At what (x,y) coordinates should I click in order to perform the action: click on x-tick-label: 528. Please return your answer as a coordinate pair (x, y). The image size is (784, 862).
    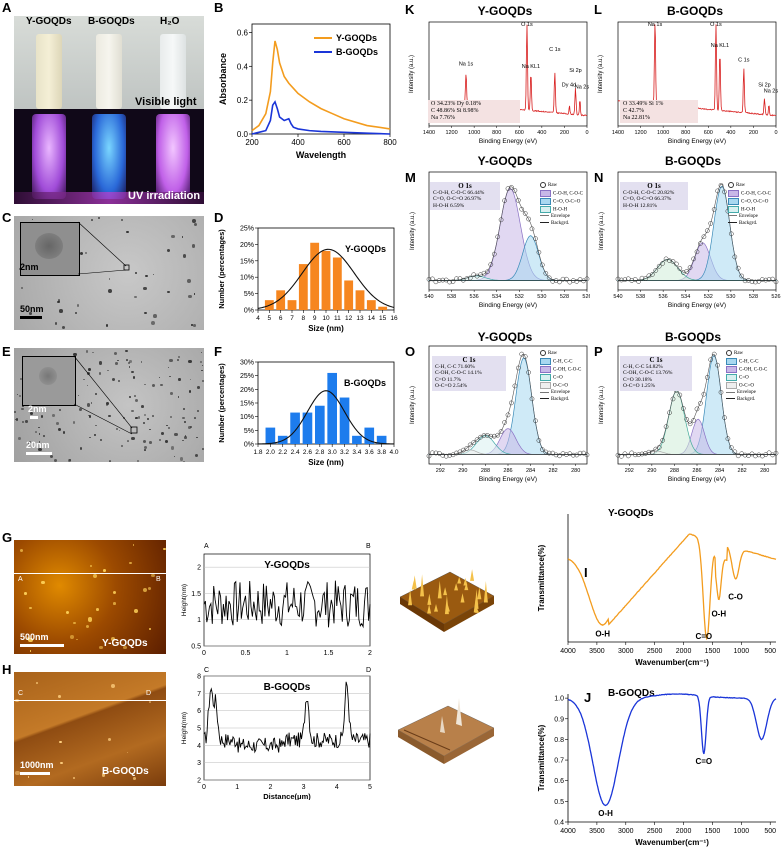
    Looking at the image, I should click on (753, 297).